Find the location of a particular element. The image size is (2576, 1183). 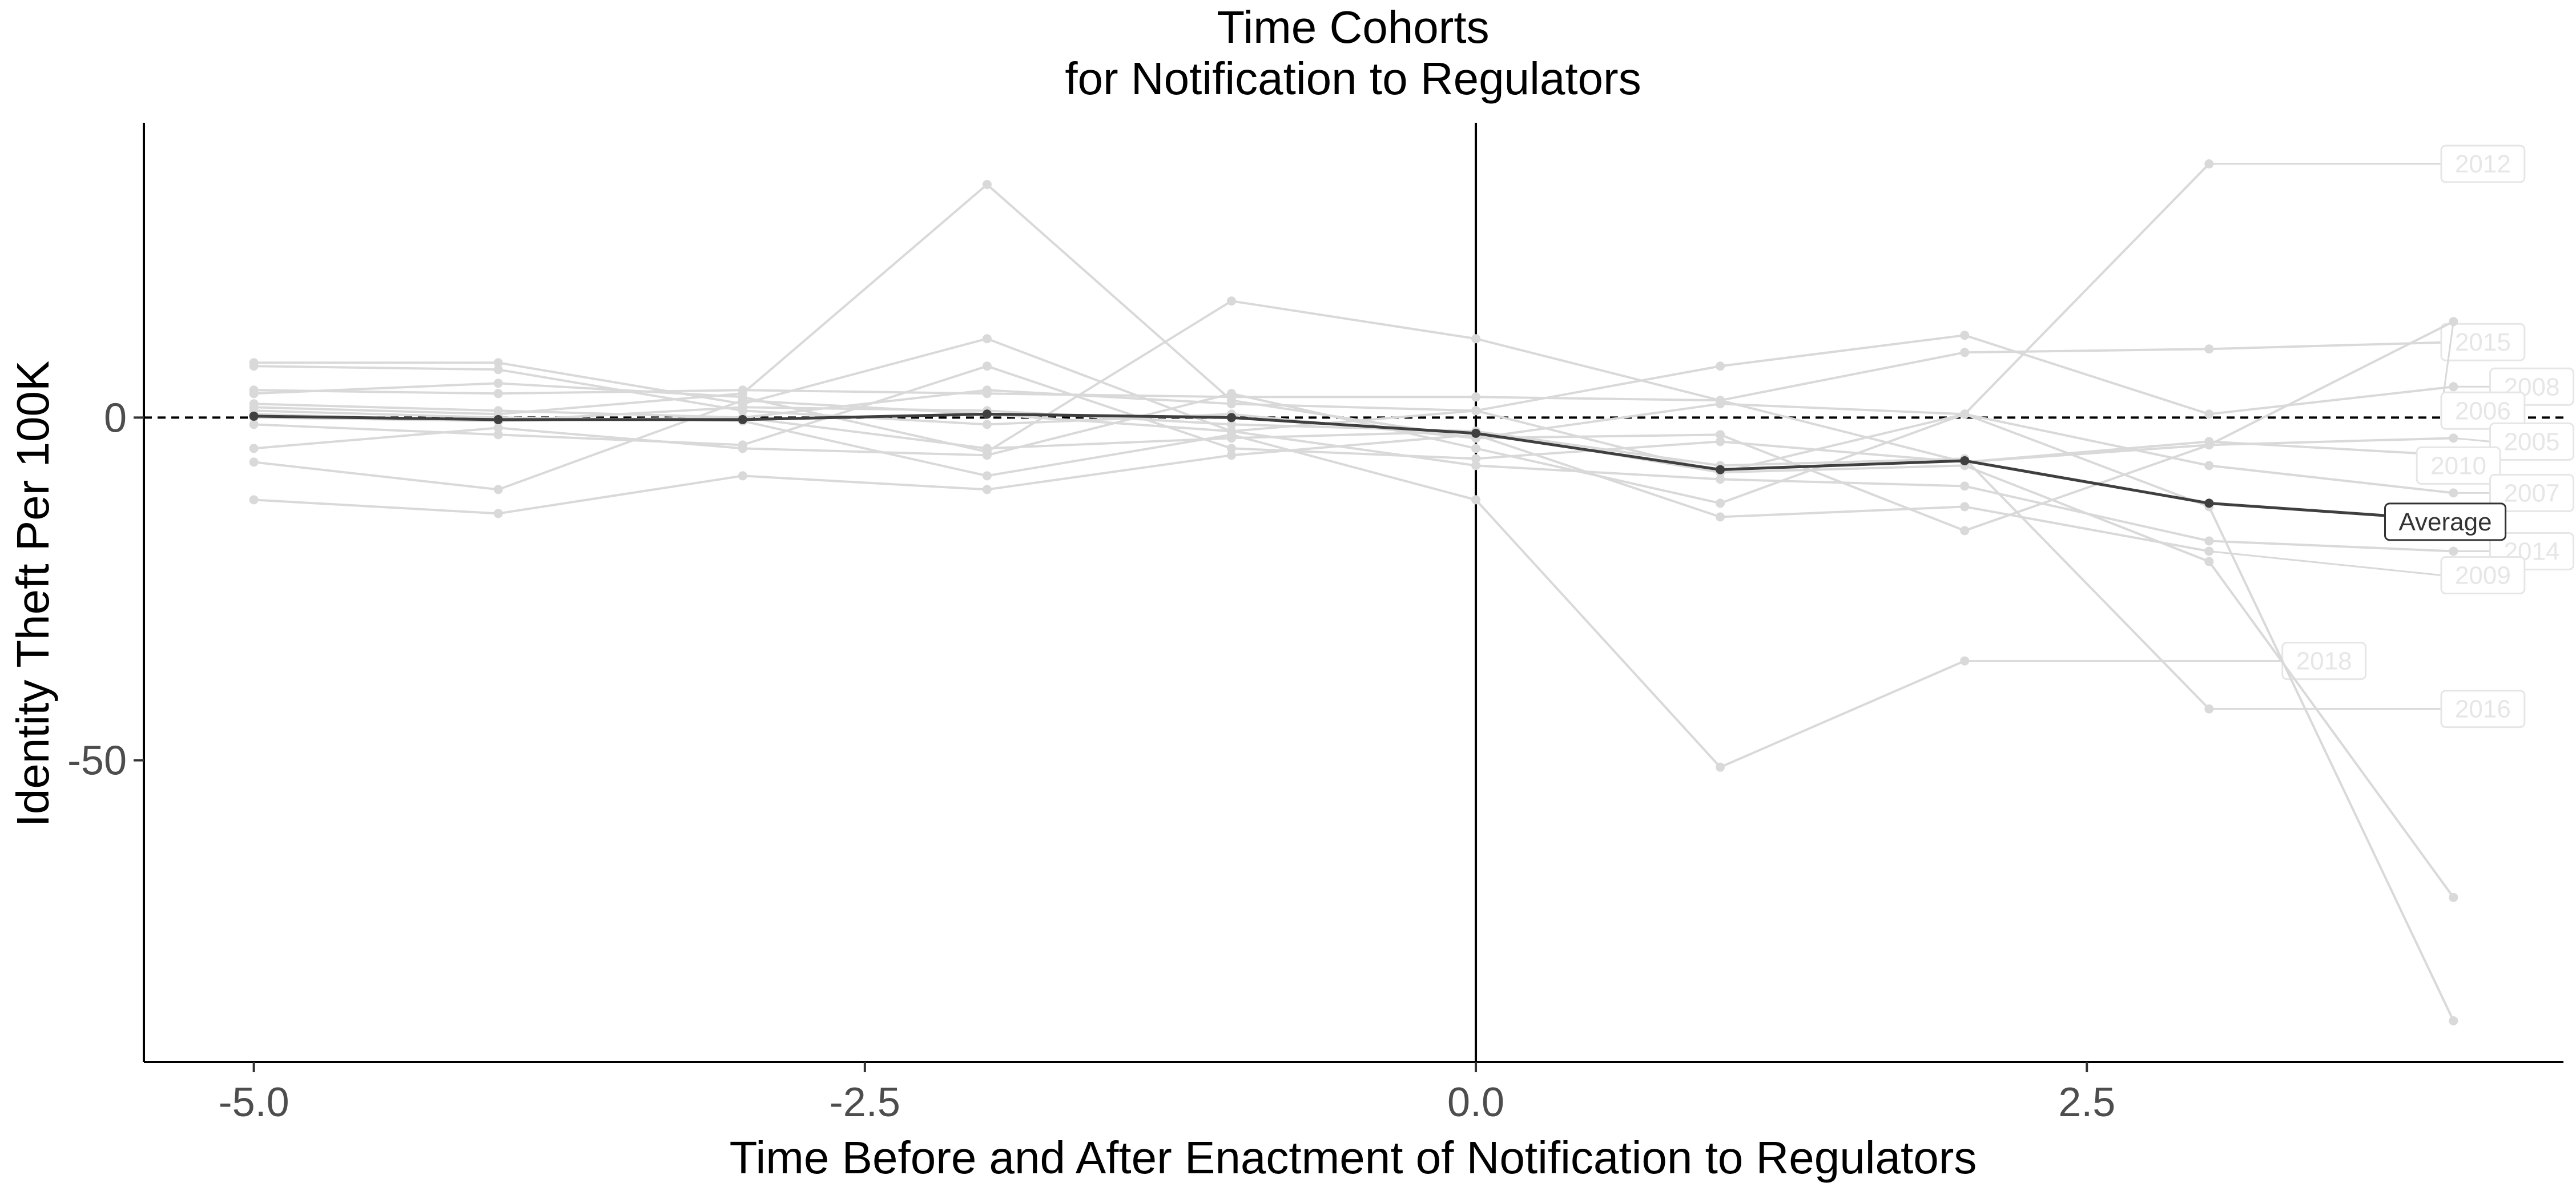

cohort-2009-label-connector is located at coordinates (2325, 563).